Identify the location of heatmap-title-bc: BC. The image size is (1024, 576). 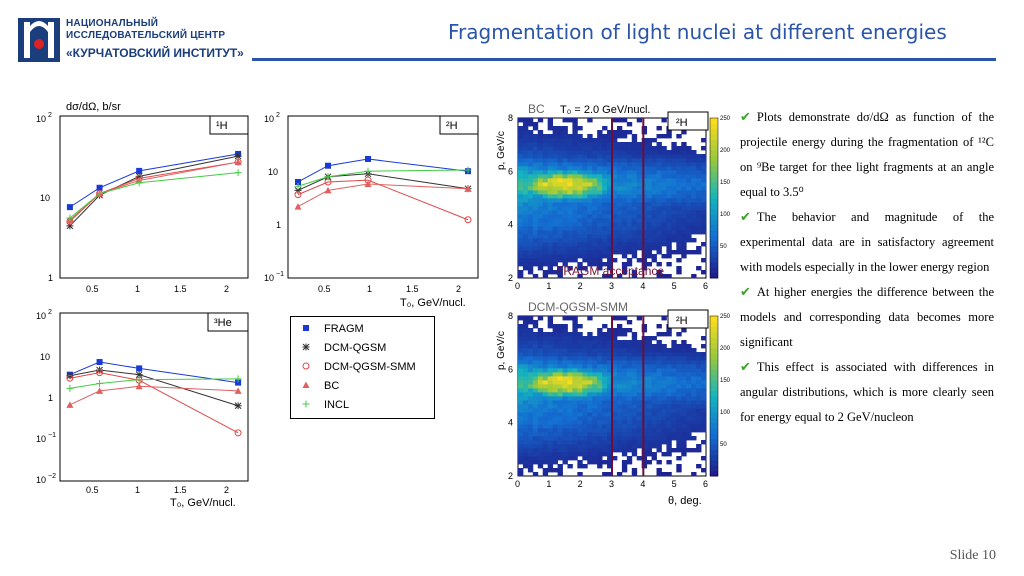
(536, 109).